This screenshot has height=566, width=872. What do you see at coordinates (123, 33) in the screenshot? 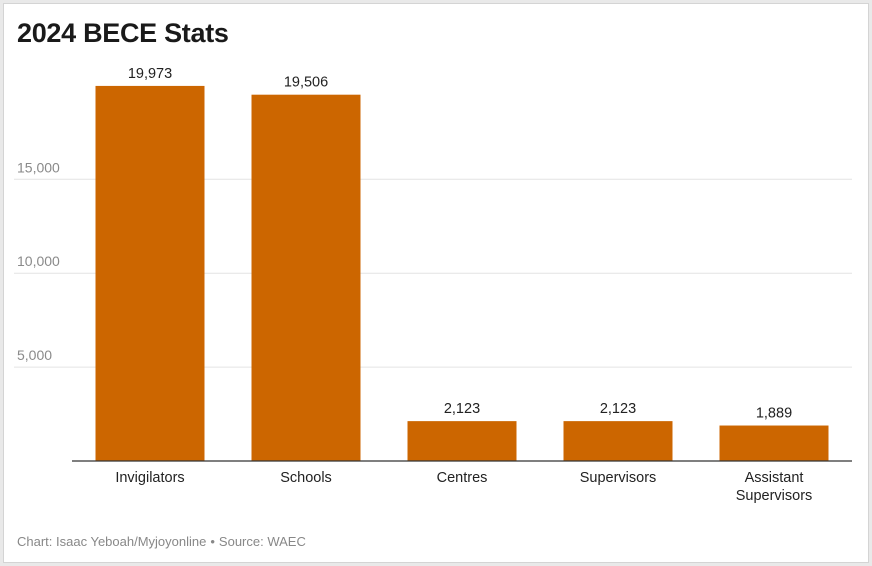
I see `chart-title: 2024 BECE Stats` at bounding box center [123, 33].